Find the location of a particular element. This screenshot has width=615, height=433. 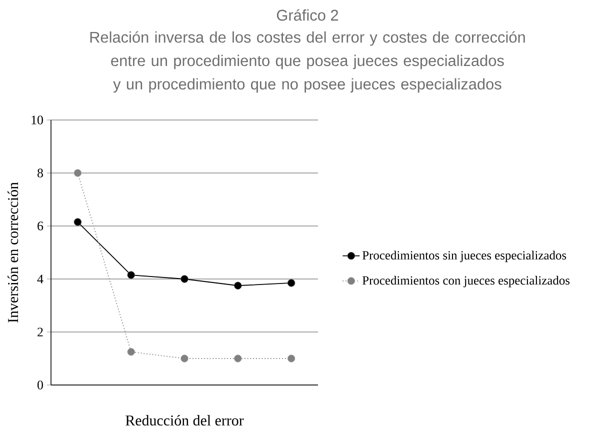

y-tick-label: 2 is located at coordinates (40, 332).